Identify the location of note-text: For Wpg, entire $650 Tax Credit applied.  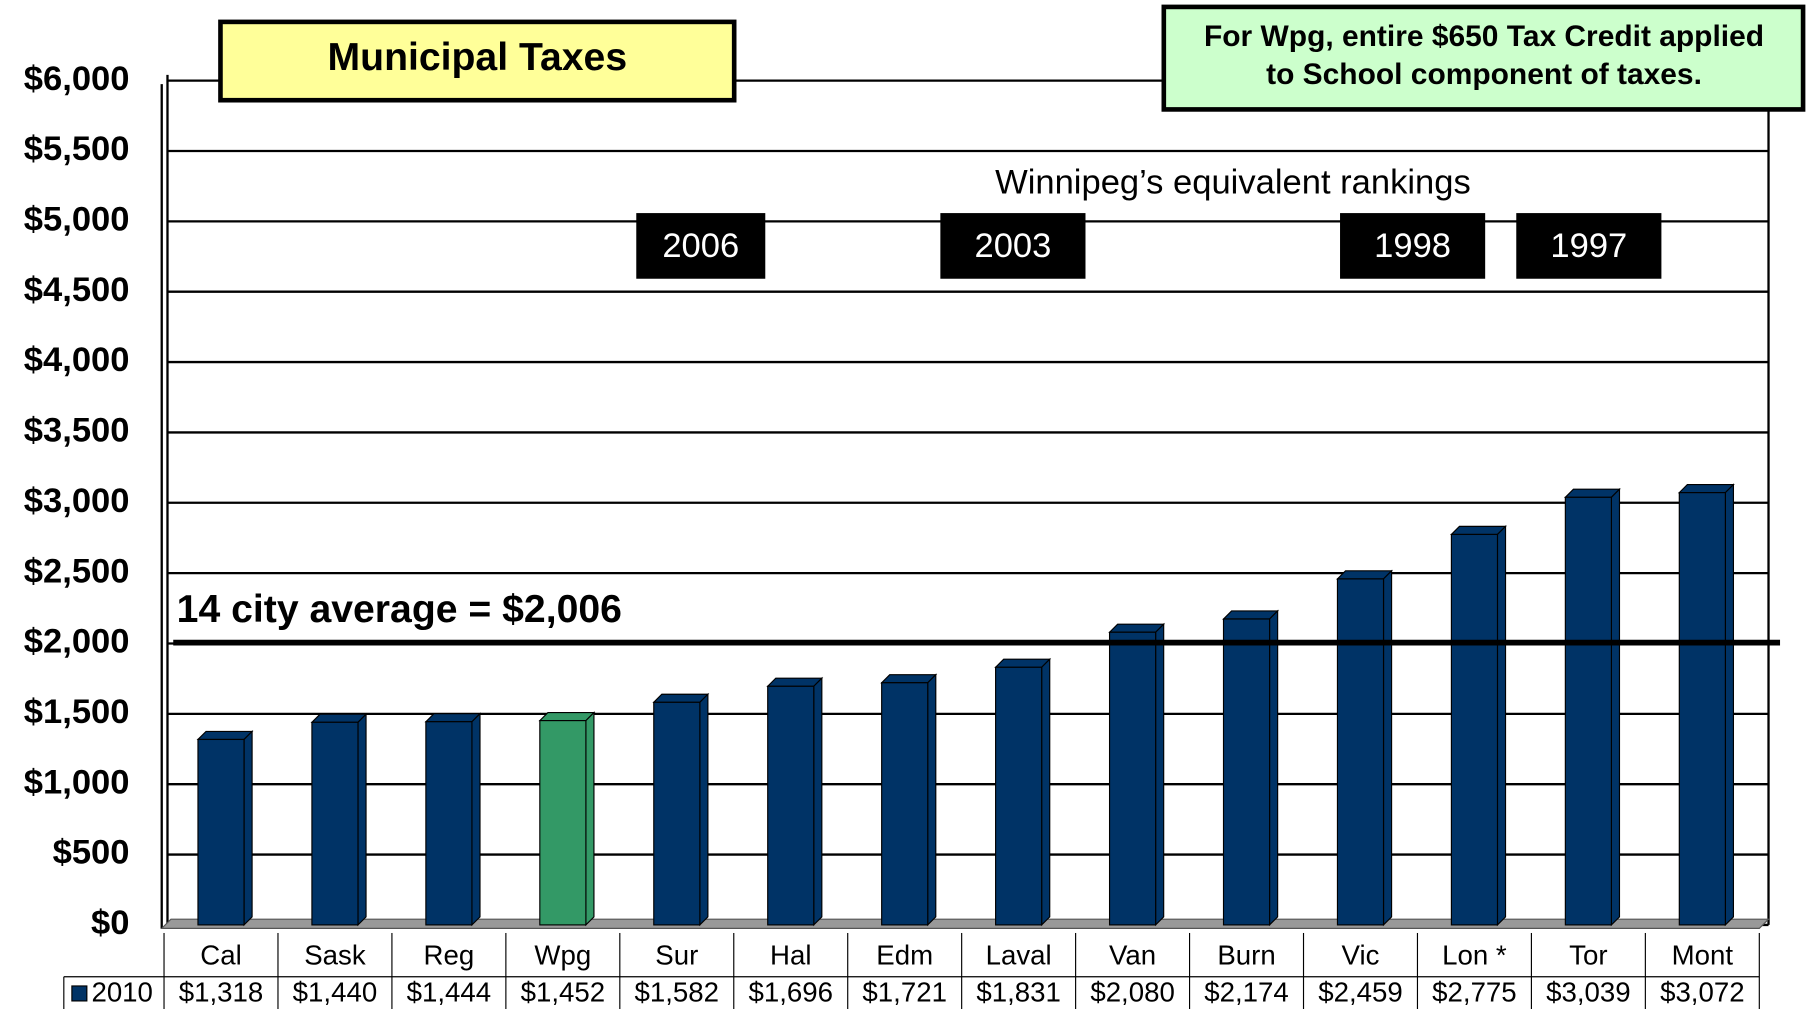
(1484, 36).